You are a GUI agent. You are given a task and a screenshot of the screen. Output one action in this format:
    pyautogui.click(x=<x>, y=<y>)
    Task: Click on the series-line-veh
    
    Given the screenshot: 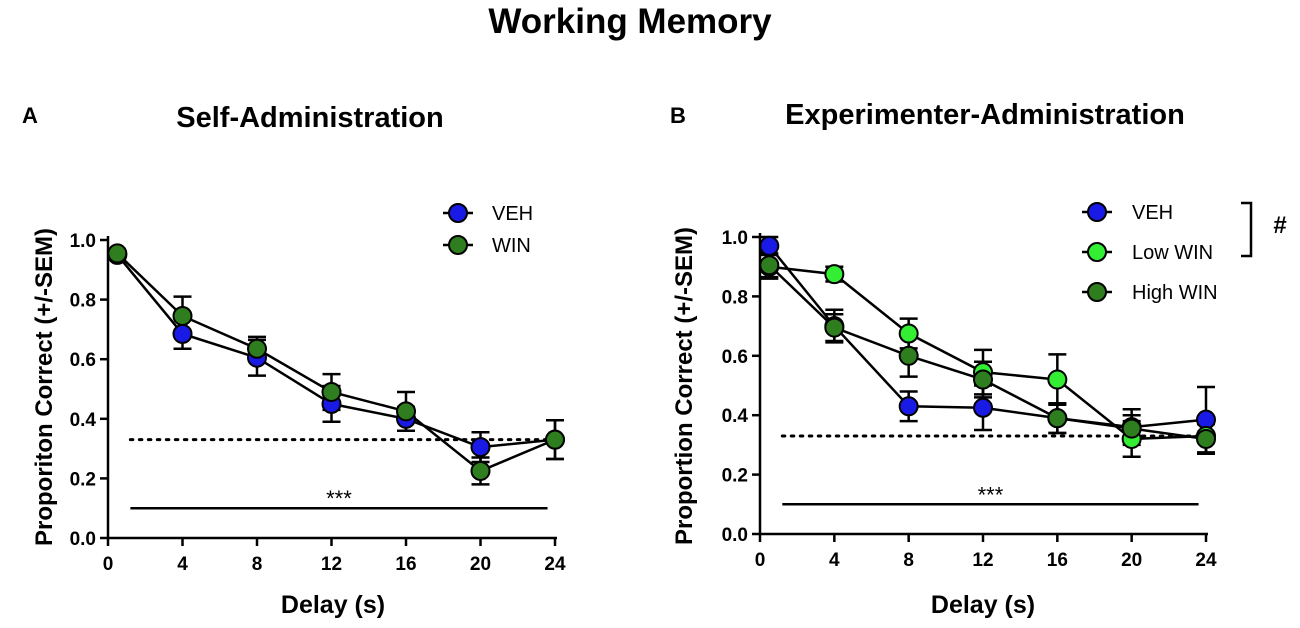 What is the action you would take?
    pyautogui.click(x=336, y=351)
    